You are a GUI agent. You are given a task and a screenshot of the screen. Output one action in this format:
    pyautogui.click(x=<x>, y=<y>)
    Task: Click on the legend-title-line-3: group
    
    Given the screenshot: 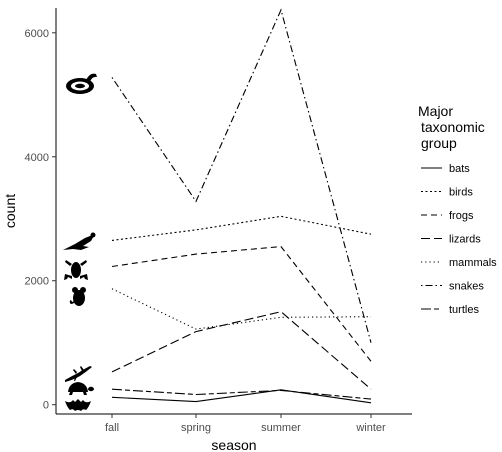 What is the action you would take?
    pyautogui.click(x=439, y=143)
    